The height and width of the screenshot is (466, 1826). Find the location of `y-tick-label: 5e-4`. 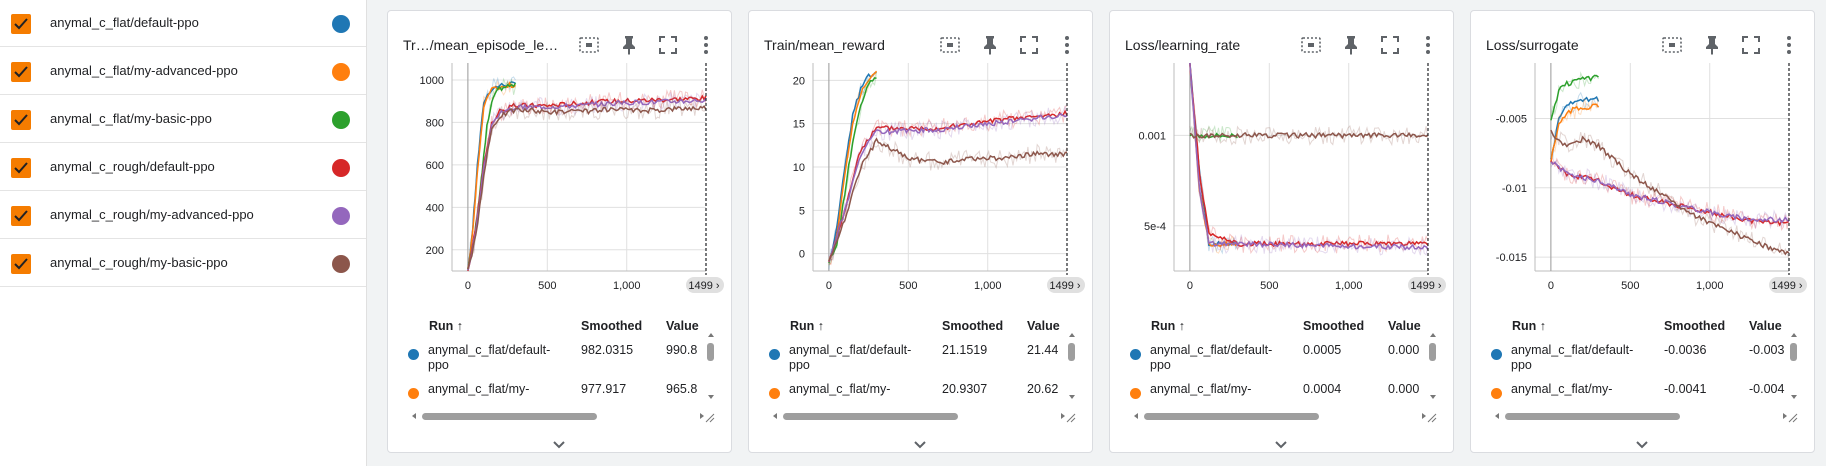

y-tick-label: 5e-4 is located at coordinates (1155, 227).